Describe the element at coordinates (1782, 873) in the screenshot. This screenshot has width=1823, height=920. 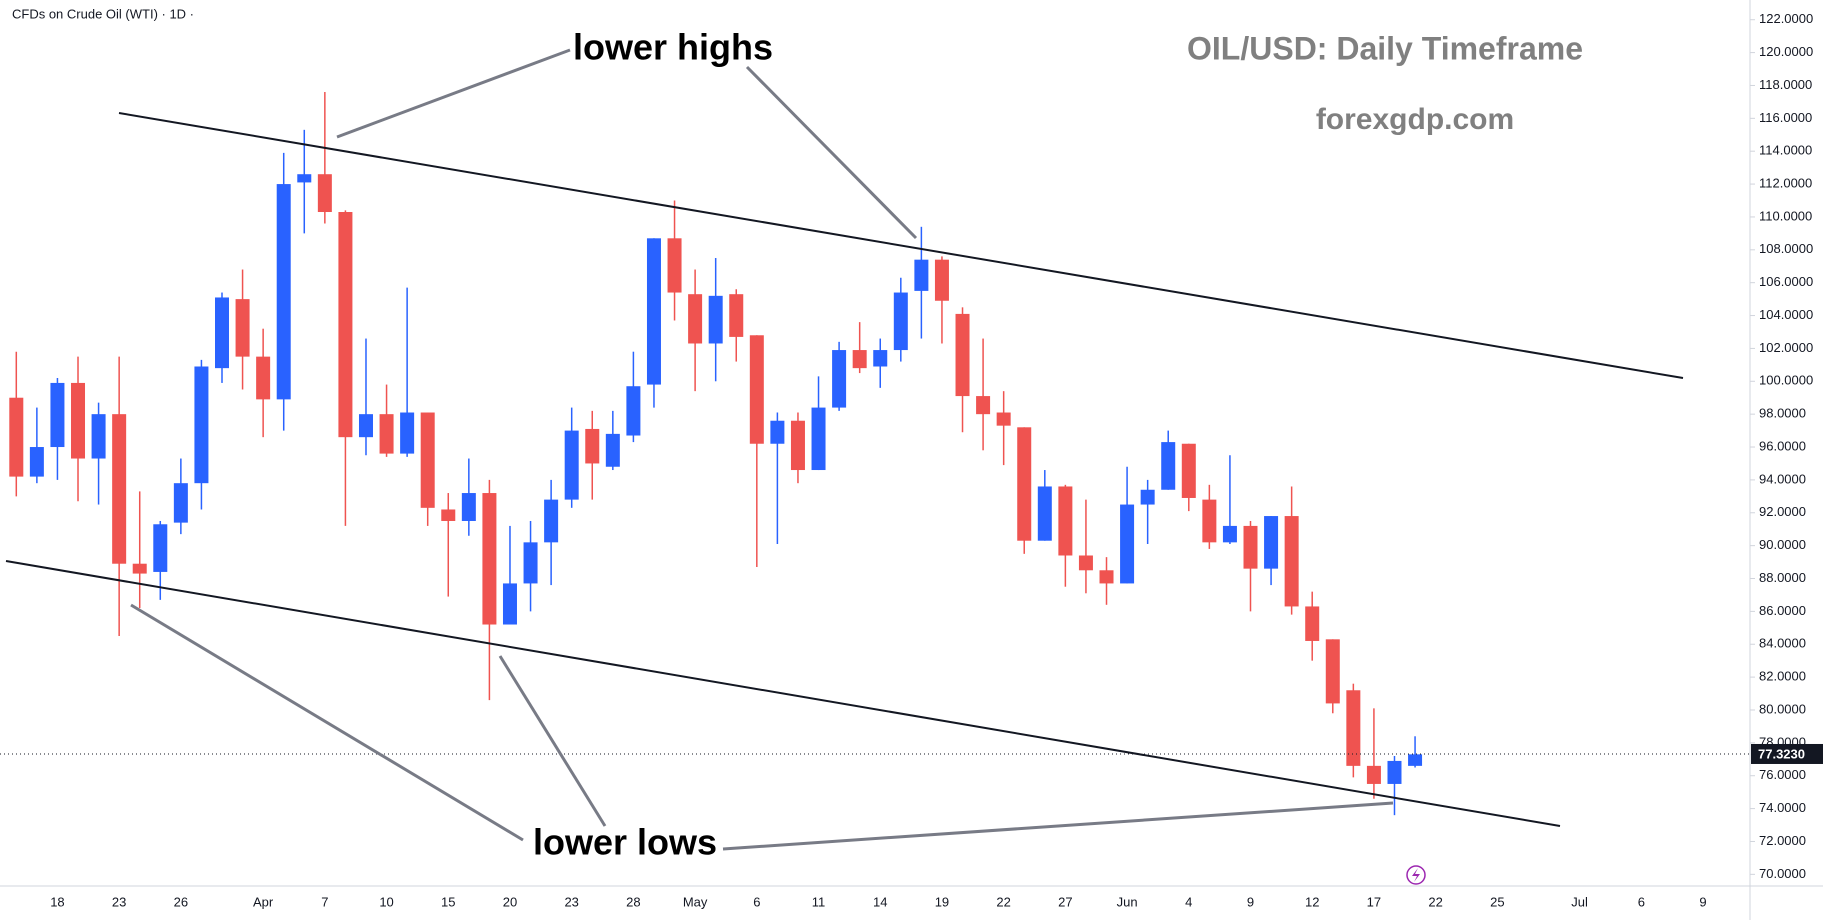
I see `y-tick-label: 70.0000` at that location.